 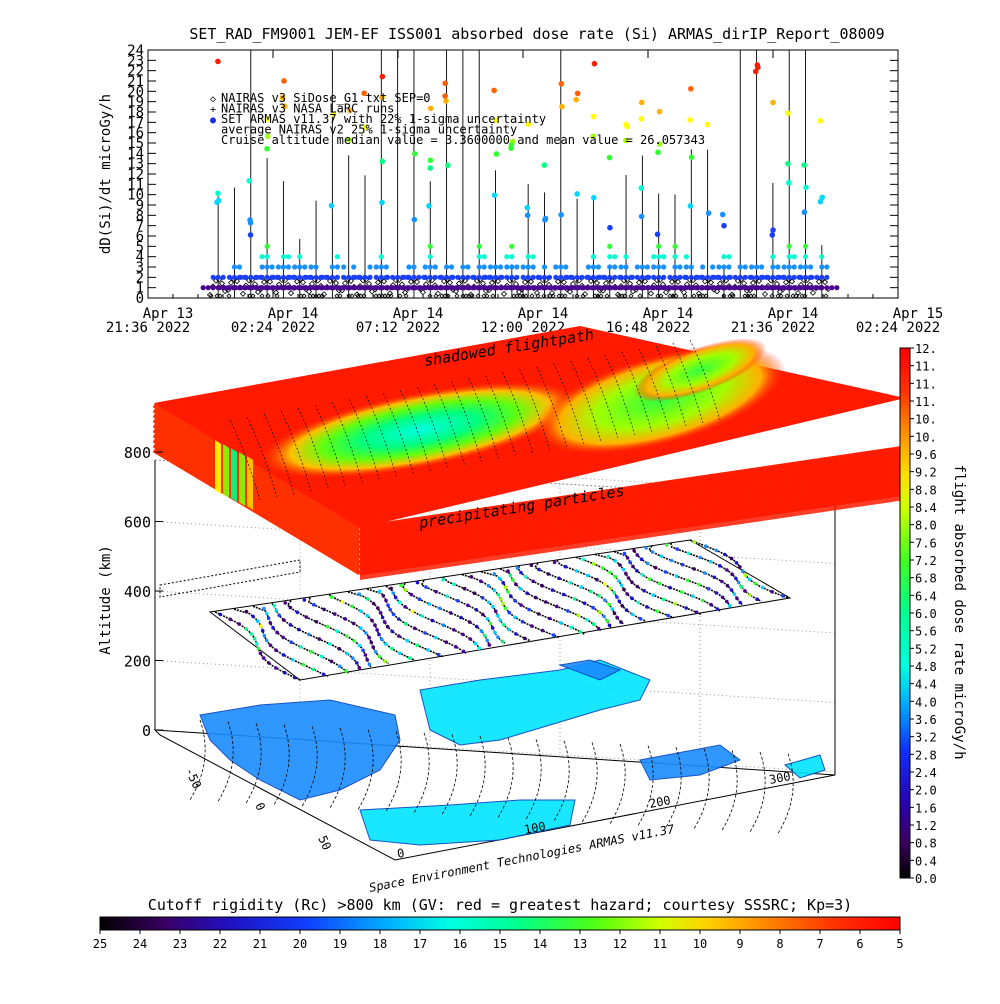 I want to click on rigidity-colorbar-tick-label: 11, so click(x=660, y=944).